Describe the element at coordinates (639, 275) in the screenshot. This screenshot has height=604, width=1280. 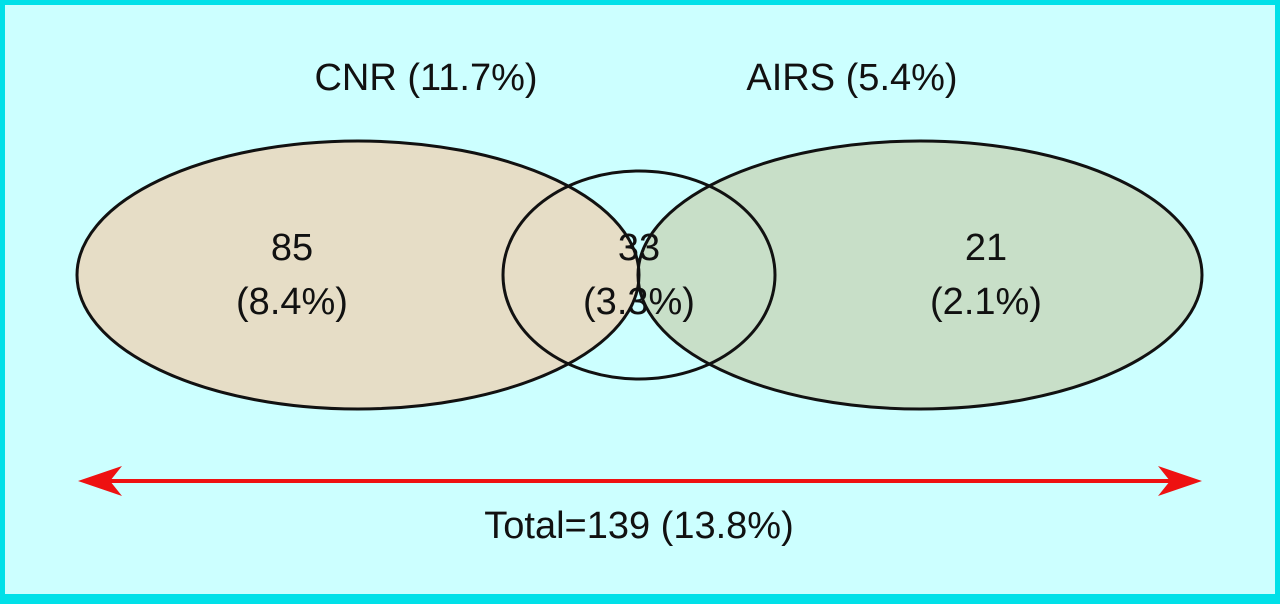
I see `overlap-ellipse` at that location.